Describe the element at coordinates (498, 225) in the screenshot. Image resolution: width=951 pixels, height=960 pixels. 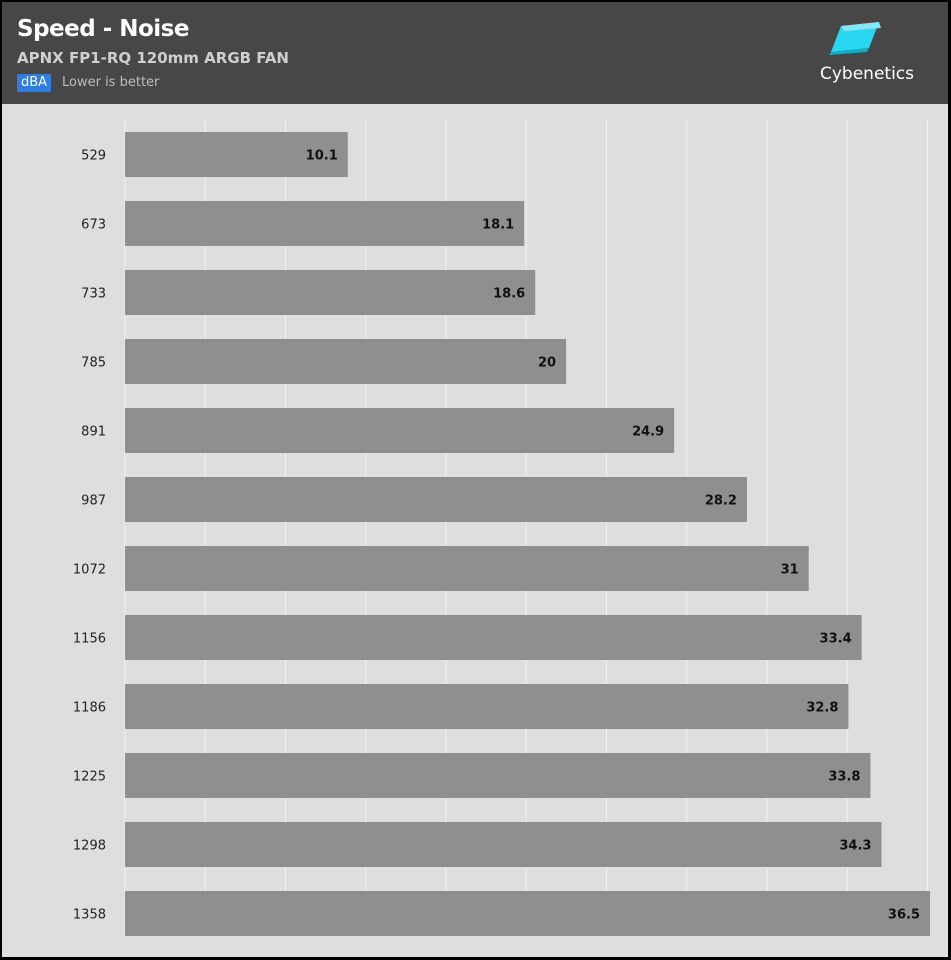
I see `bar-value-label: 18.1` at that location.